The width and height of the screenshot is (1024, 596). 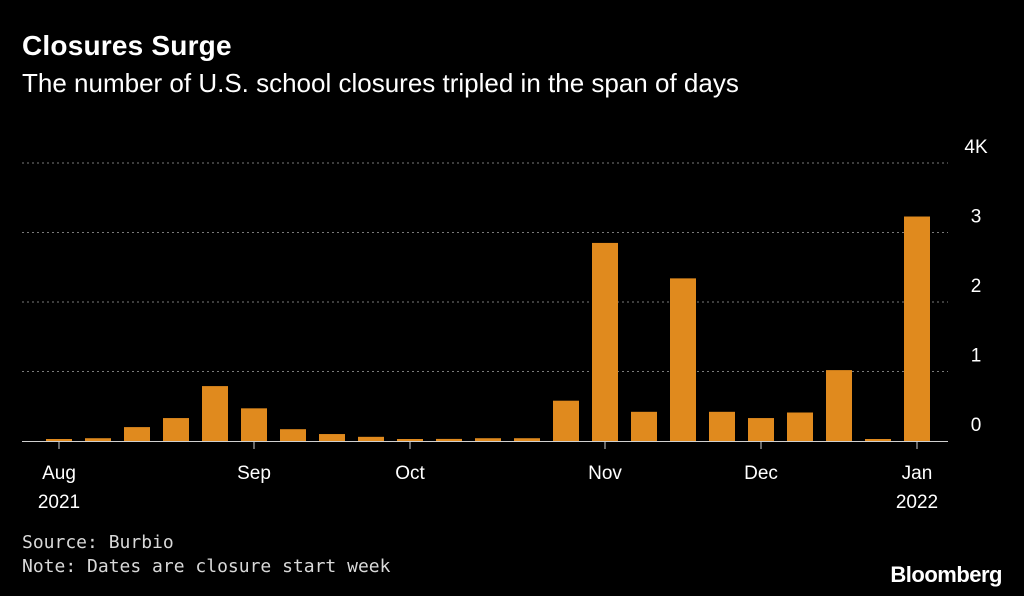 What do you see at coordinates (98, 439) in the screenshot?
I see `bar-w2` at bounding box center [98, 439].